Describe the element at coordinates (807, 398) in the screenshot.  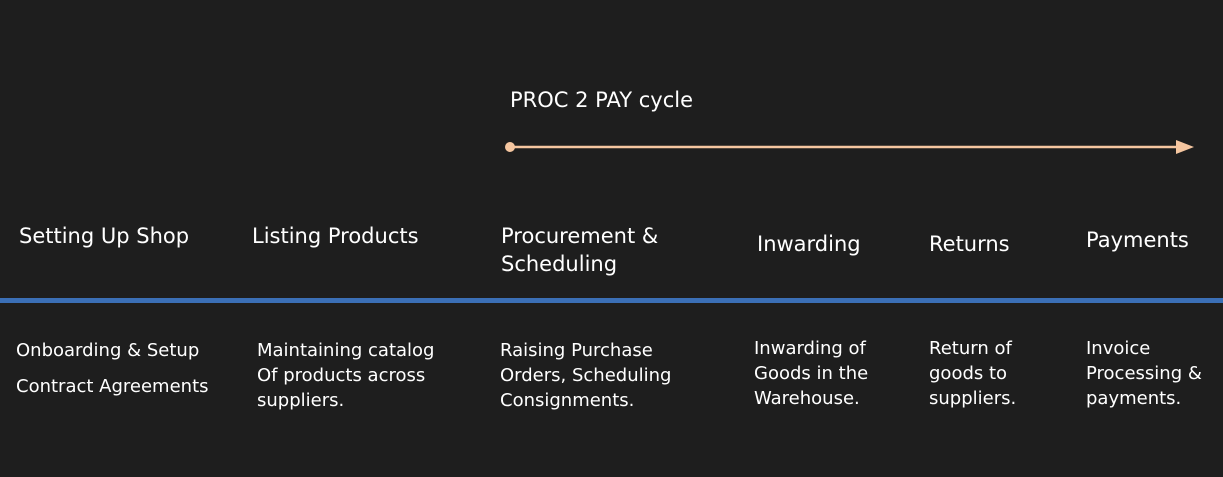
I see `stage-description-line: Warehouse.` at that location.